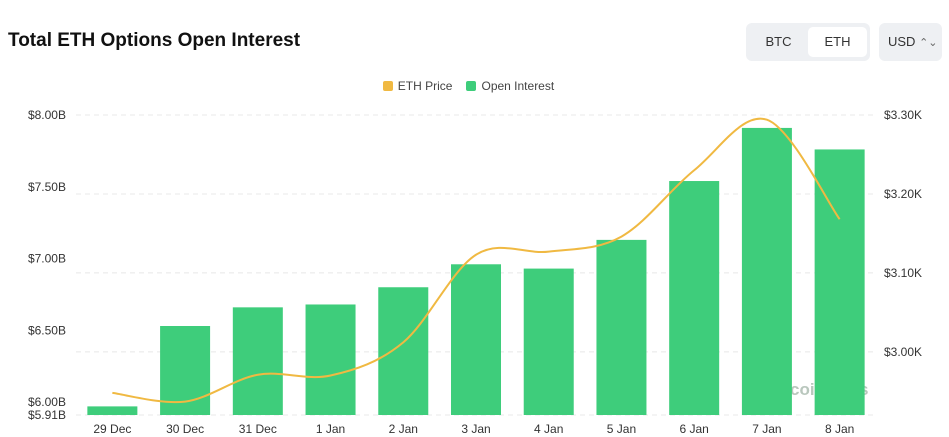  Describe the element at coordinates (621, 429) in the screenshot. I see `x-tick-label: 5 Jan` at that location.